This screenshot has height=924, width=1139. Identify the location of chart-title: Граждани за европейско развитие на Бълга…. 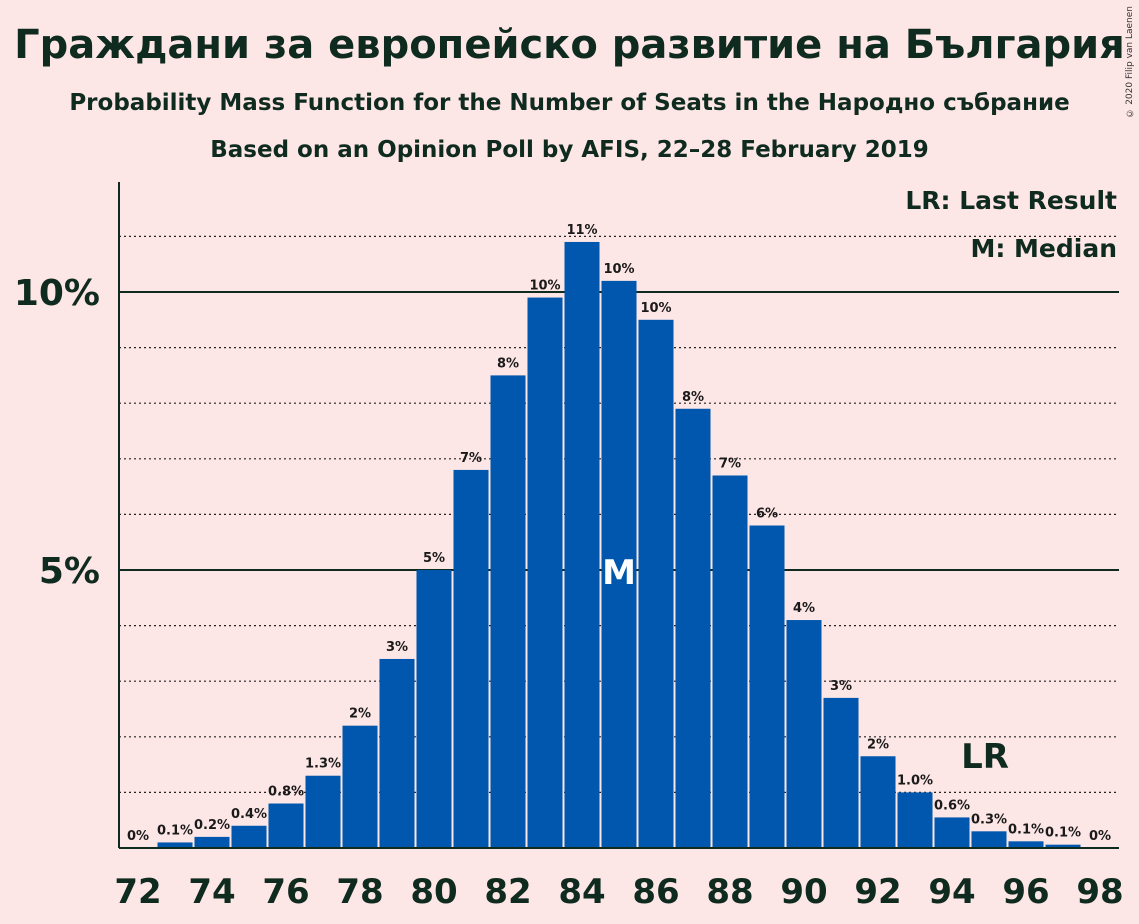
(569, 45).